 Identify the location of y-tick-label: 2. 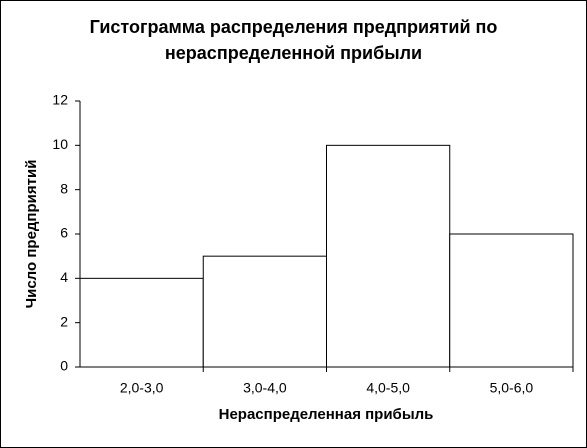
(64, 321).